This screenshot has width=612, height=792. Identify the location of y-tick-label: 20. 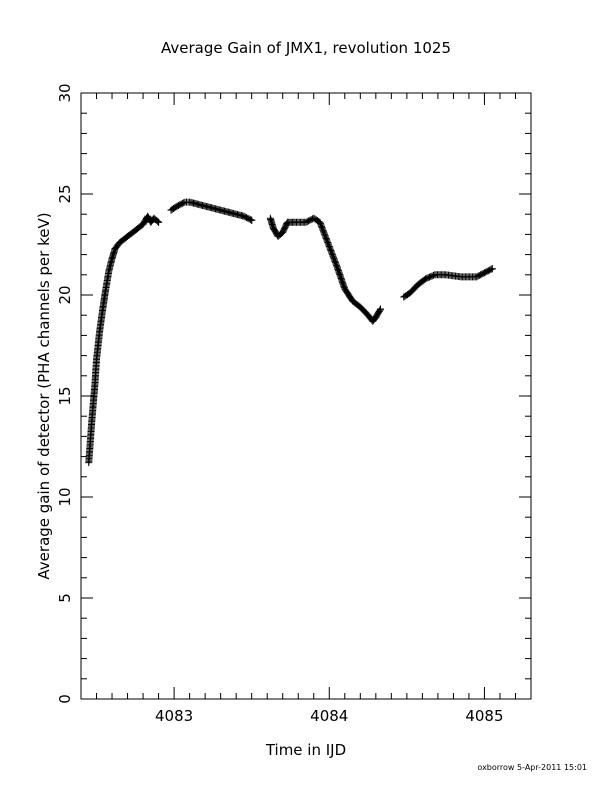
(65, 294).